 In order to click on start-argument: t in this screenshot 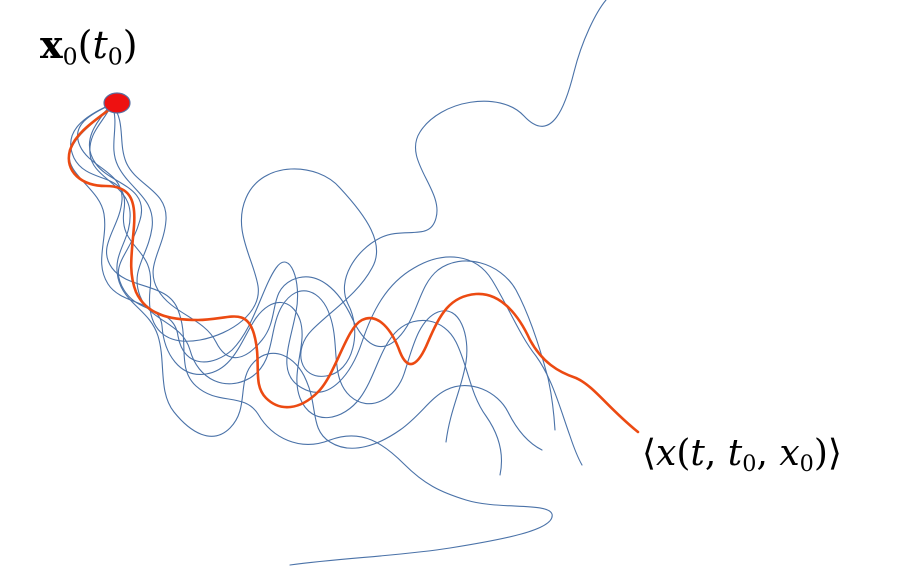, I will do `click(100, 45)`.